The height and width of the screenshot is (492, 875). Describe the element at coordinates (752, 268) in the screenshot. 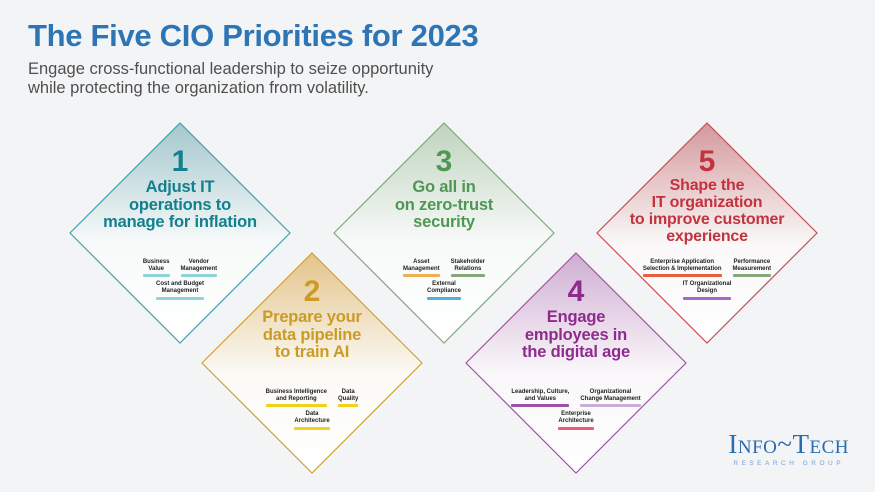

I see `tag-performance-measurement: Performance Measurement` at that location.